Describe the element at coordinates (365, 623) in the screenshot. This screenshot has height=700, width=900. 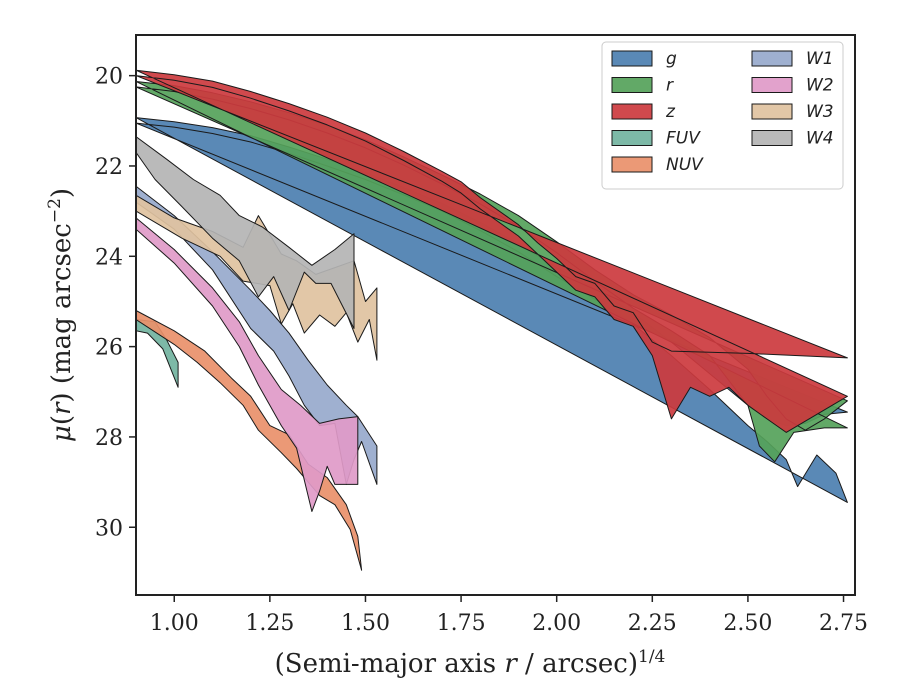
I see `x-tick-label: 1.50` at that location.